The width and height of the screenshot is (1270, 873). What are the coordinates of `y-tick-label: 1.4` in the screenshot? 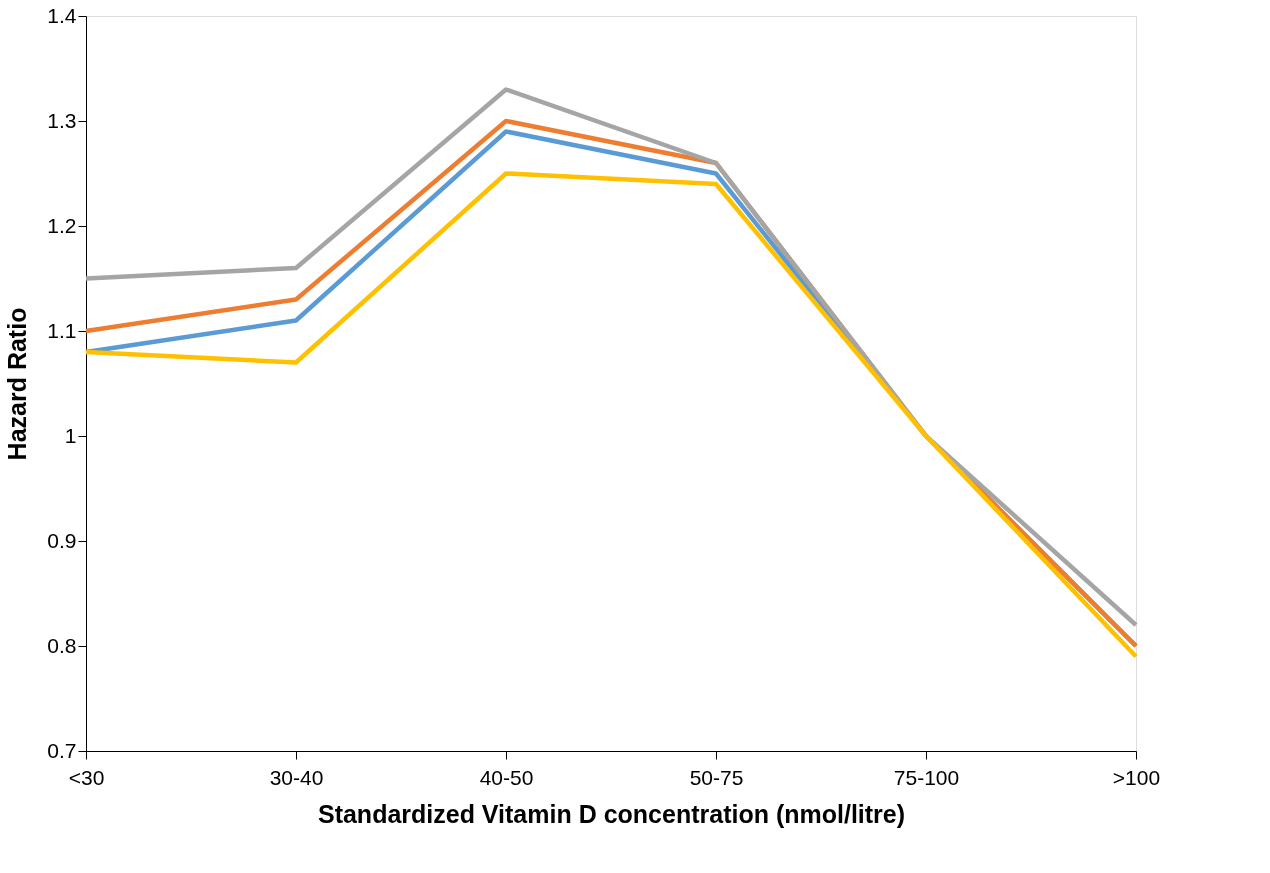 It's located at (62, 15).